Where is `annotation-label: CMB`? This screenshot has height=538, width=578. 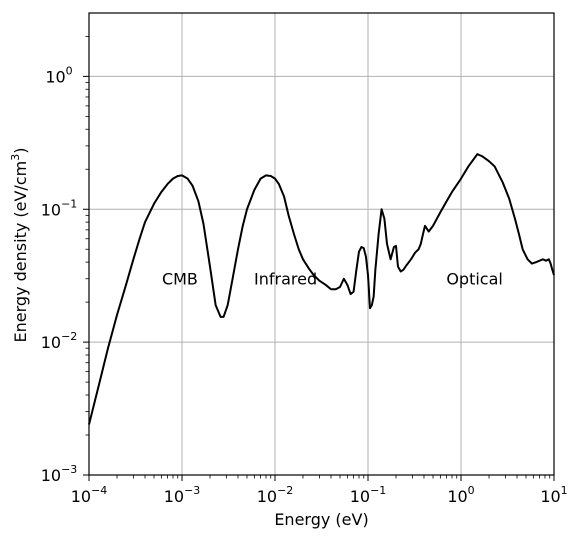 annotation-label: CMB is located at coordinates (180, 279).